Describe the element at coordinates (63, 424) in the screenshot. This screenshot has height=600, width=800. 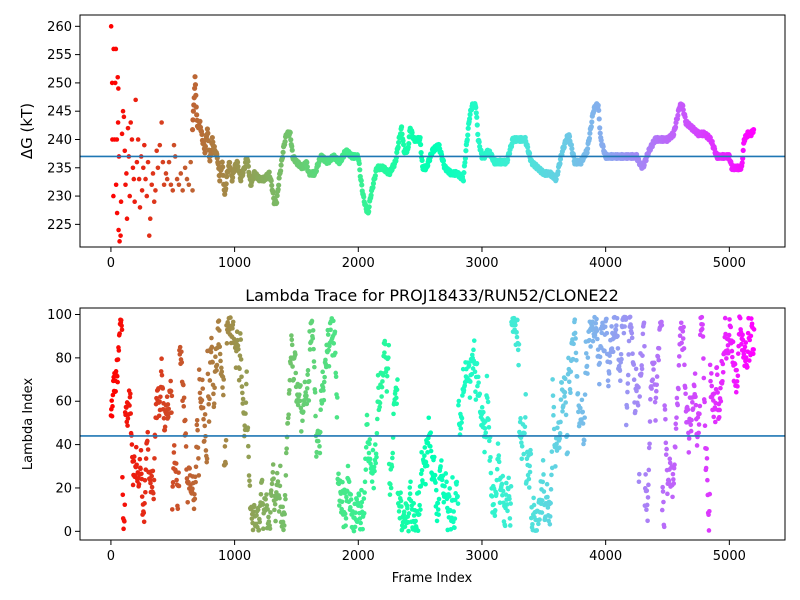
I see `lambda-y-ticks: 0 20 40 60 80 100` at that location.